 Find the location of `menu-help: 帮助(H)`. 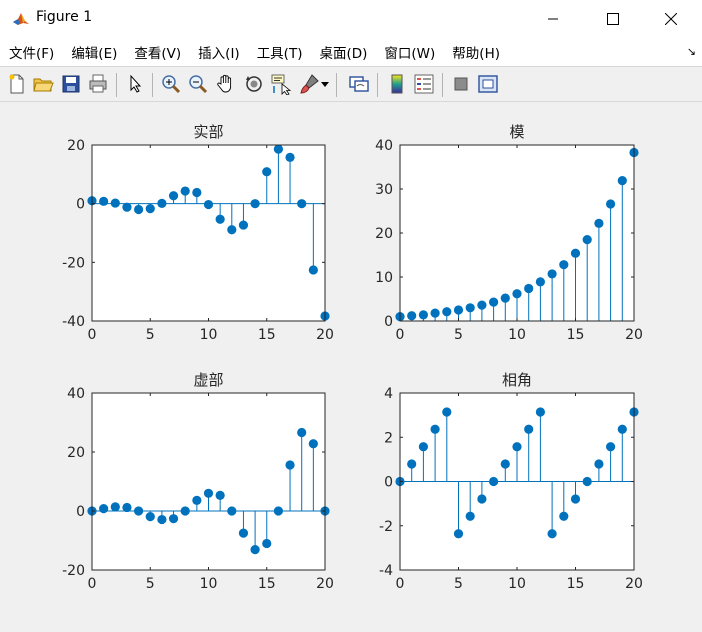

menu-help: 帮助(H) is located at coordinates (476, 54).